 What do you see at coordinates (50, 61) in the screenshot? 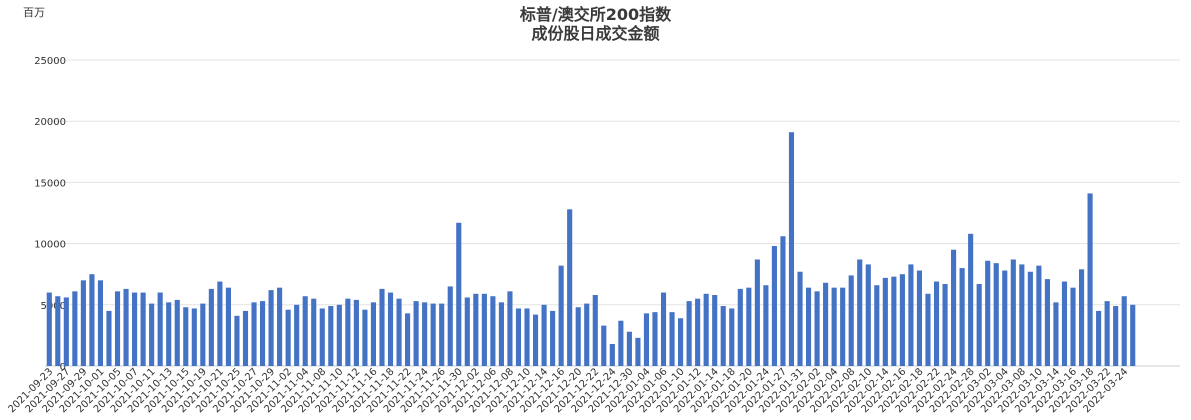
I see `y-tick-label: 25000` at bounding box center [50, 61].